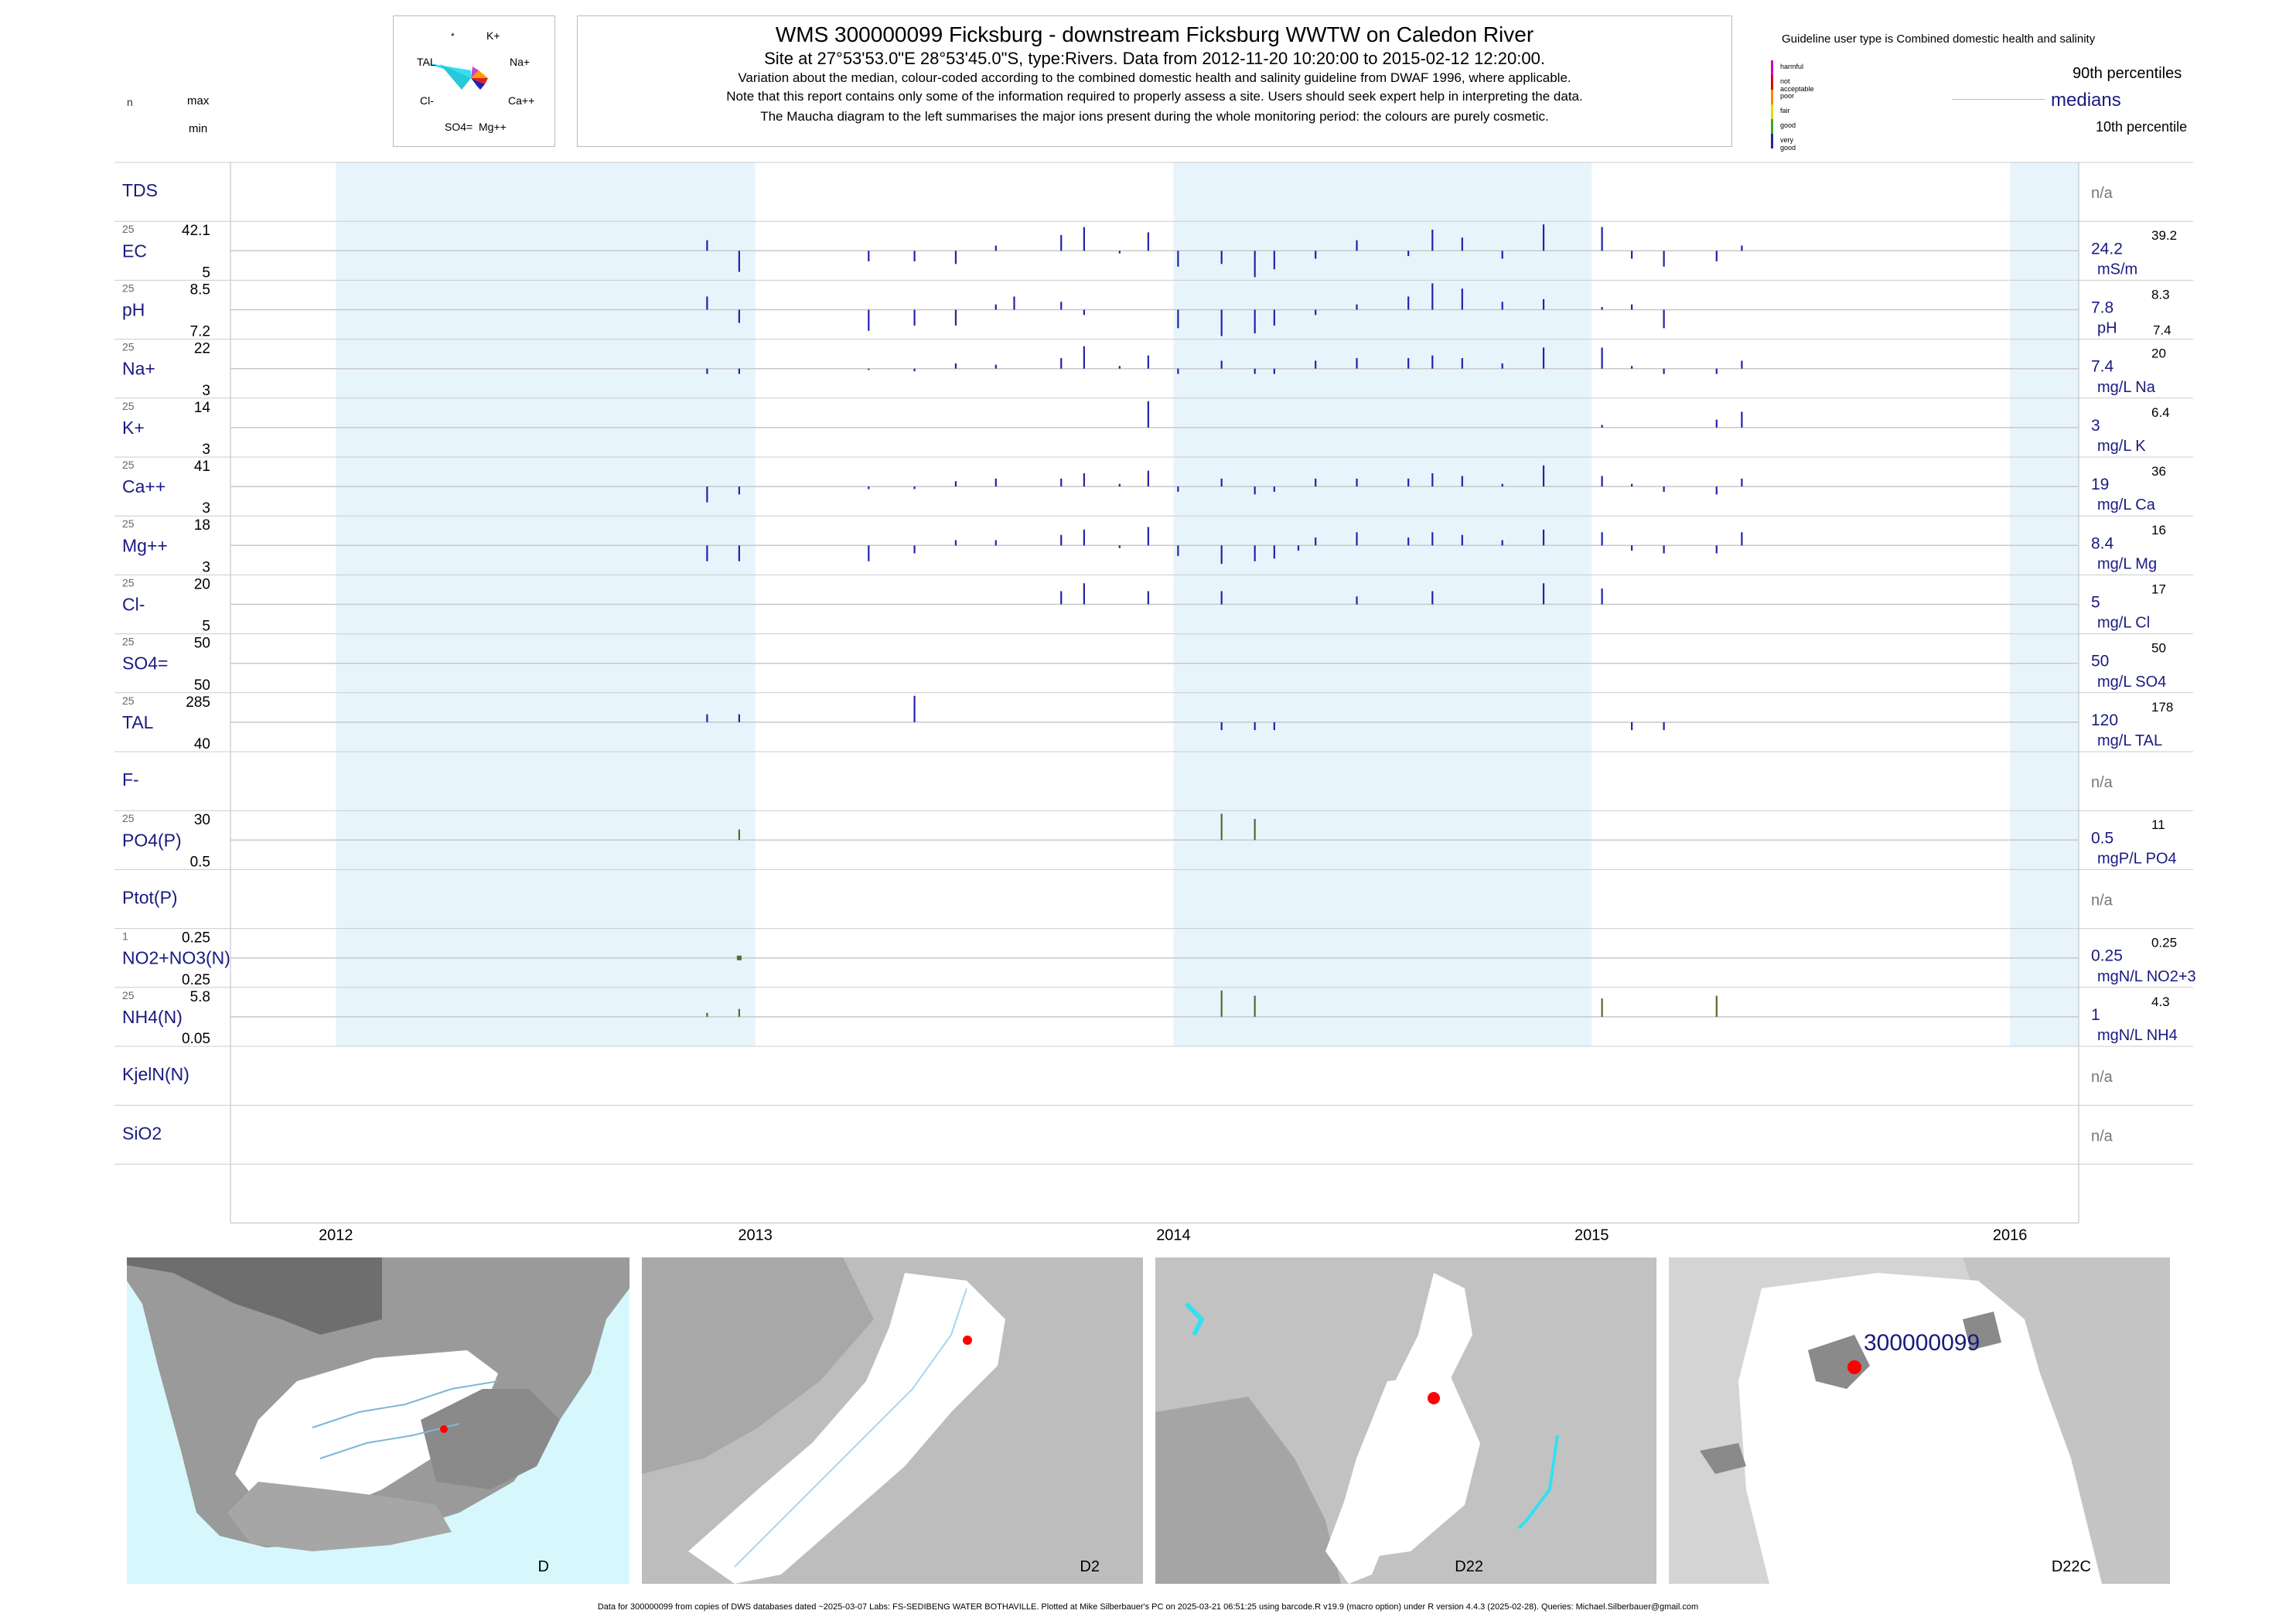 The width and height of the screenshot is (2296, 1624). Describe the element at coordinates (202, 349) in the screenshot. I see `row-max-Na: 22` at that location.